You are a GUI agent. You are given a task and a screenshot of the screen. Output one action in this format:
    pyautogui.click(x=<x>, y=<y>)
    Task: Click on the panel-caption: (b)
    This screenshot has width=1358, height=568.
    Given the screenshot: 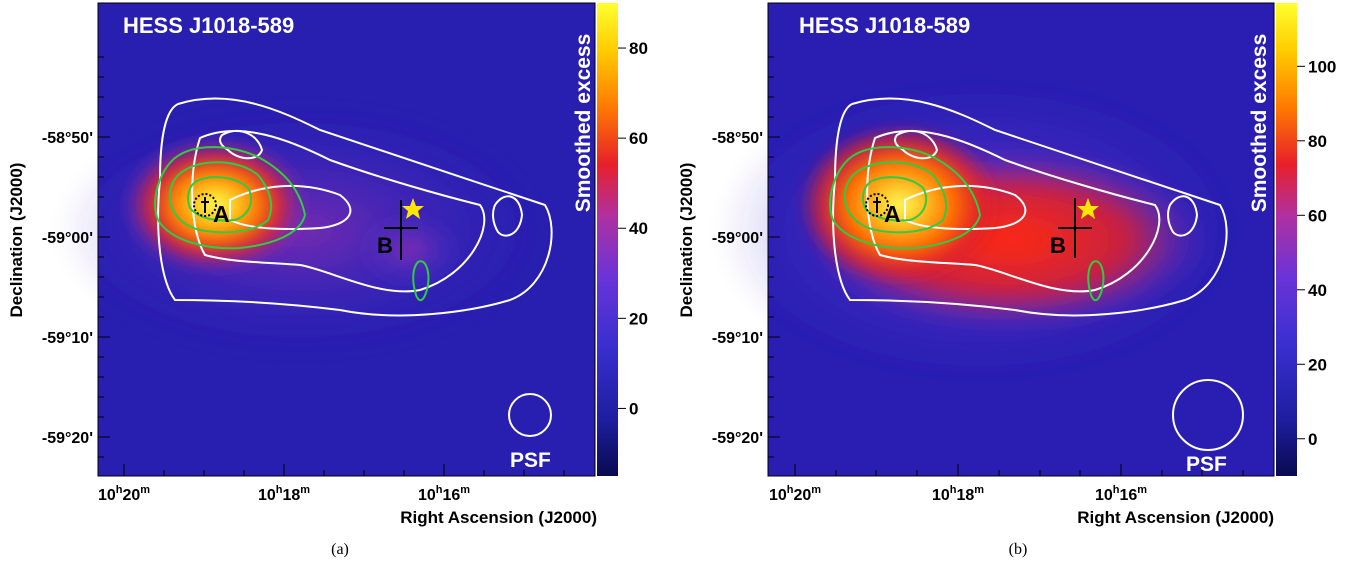 What is the action you would take?
    pyautogui.click(x=1018, y=549)
    